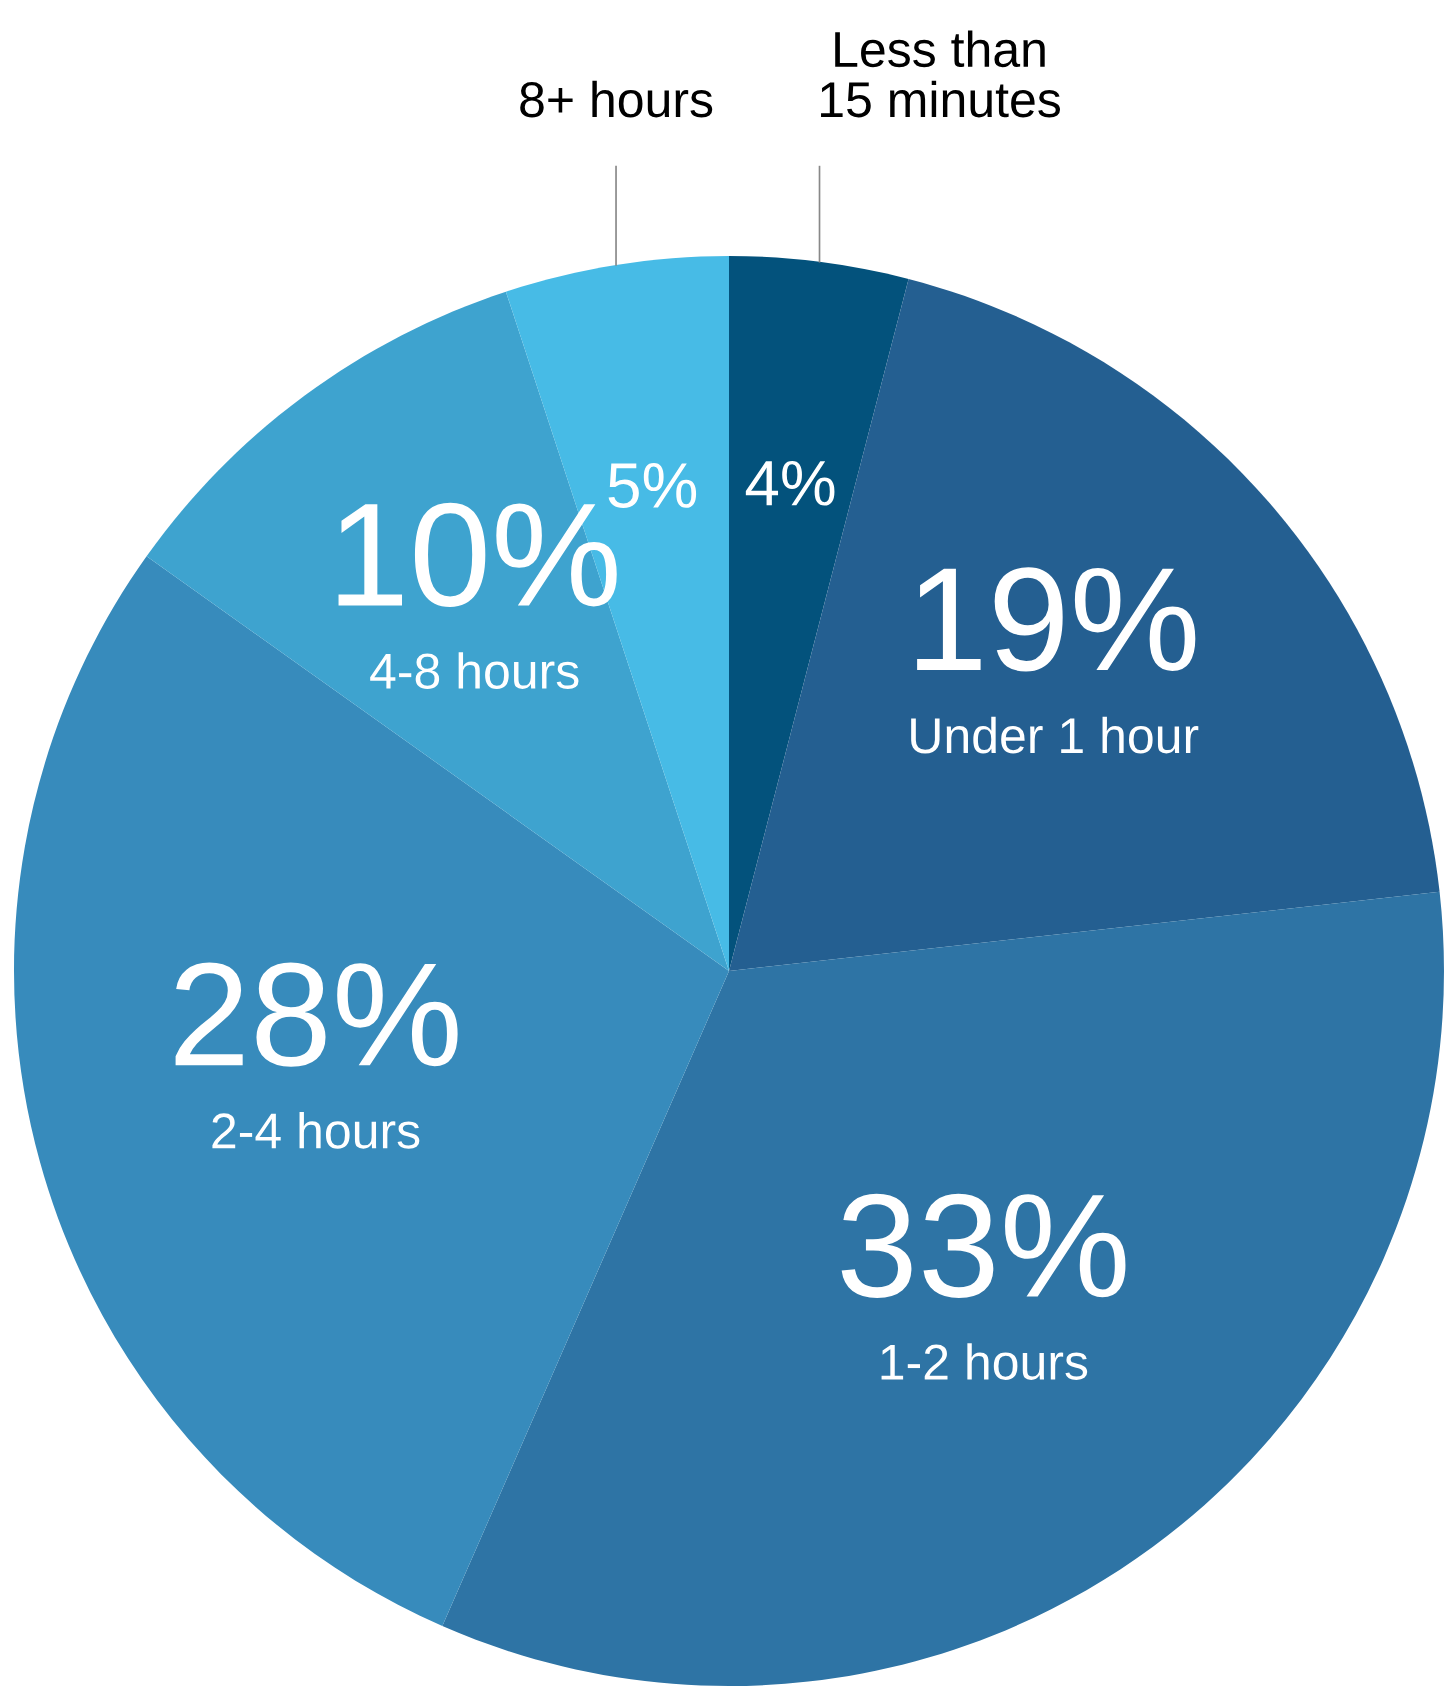 This screenshot has height=1697, width=1456. Describe the element at coordinates (616, 99) in the screenshot. I see `slice-label: 8+ hours` at that location.